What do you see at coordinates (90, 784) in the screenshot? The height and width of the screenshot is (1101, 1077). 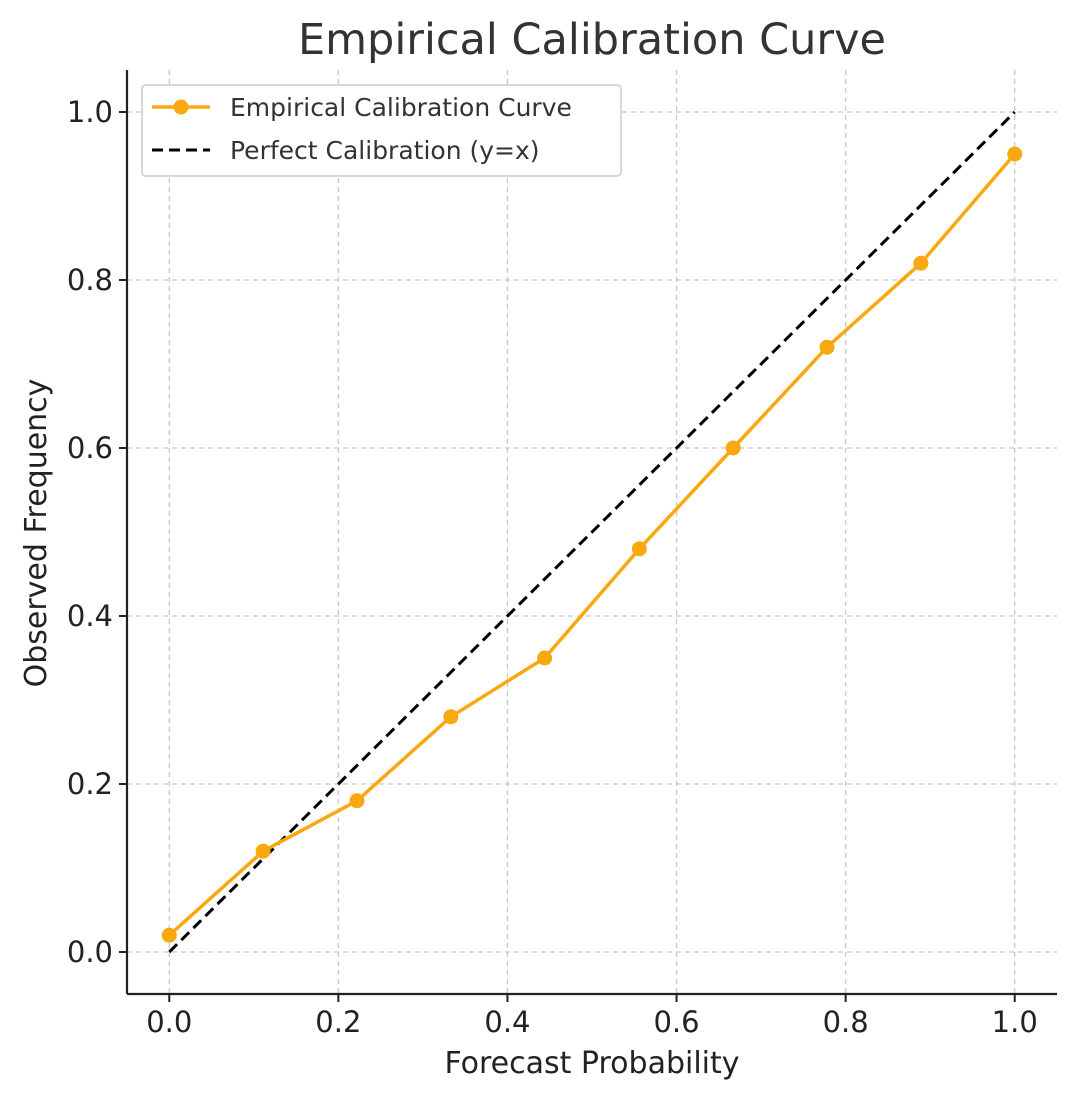 I see `y-tick-label: 0.2` at bounding box center [90, 784].